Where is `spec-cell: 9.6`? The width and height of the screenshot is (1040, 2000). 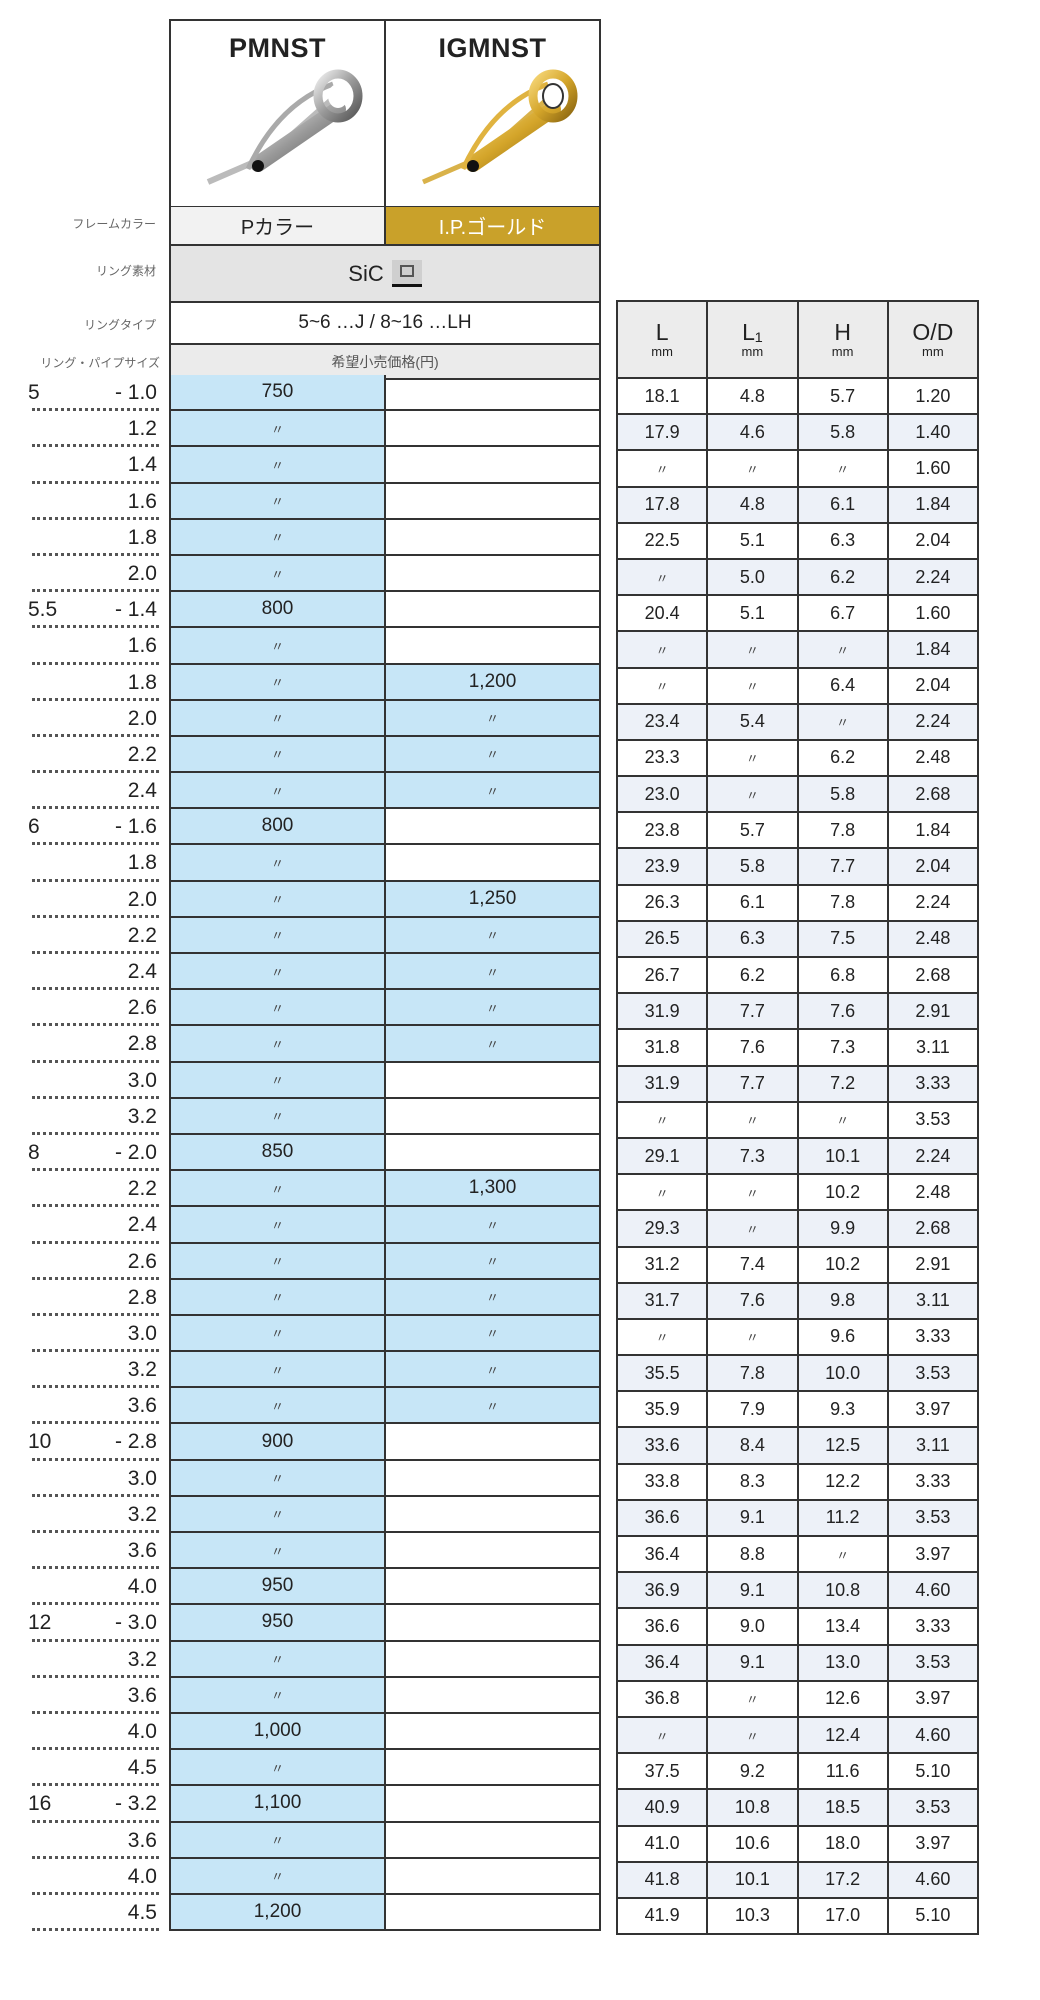
spec-cell: 9.6 is located at coordinates (841, 1337).